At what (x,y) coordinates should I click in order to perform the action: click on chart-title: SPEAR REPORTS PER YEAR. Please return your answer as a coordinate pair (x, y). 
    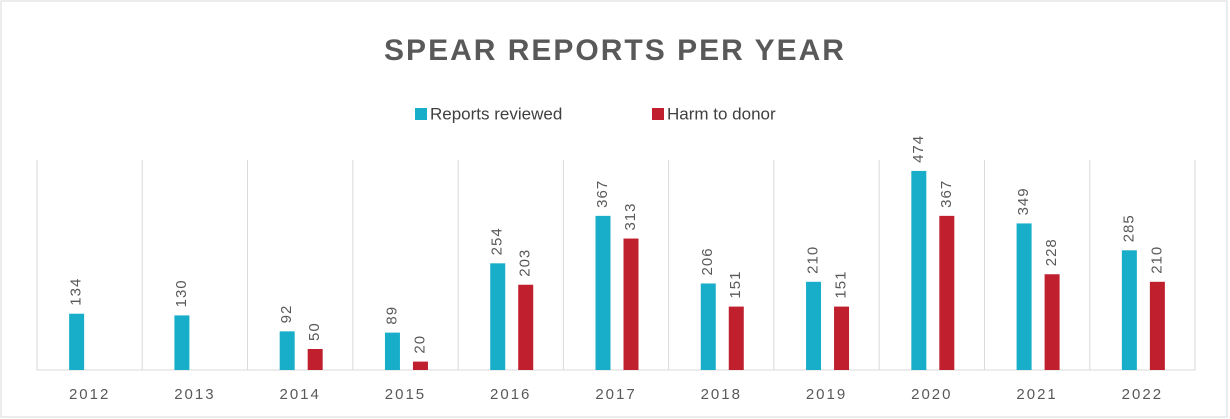
    Looking at the image, I should click on (615, 50).